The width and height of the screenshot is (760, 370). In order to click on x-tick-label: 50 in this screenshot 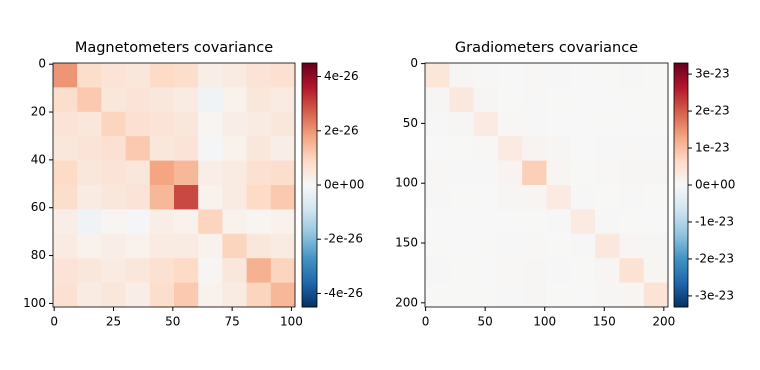, I will do `click(172, 322)`.